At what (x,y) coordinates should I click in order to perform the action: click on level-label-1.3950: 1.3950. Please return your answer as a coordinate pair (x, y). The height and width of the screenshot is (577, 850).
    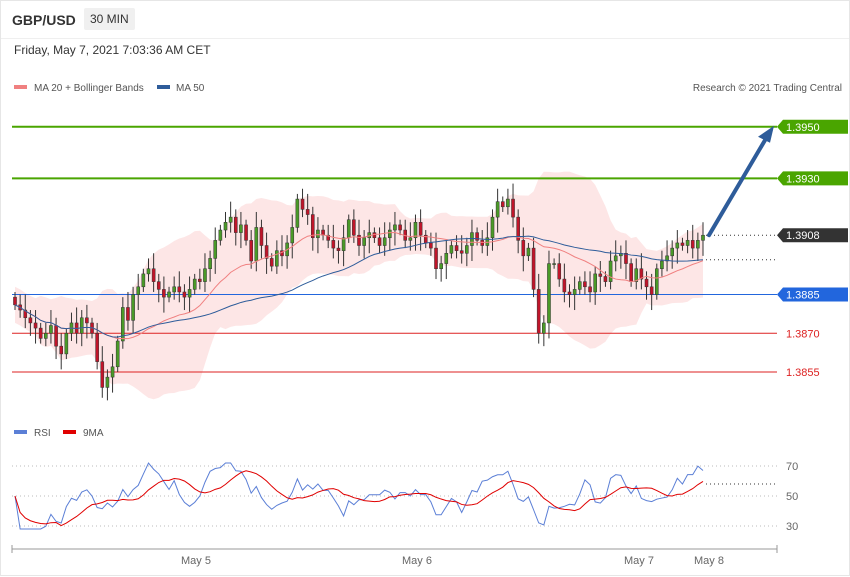
    Looking at the image, I should click on (803, 128).